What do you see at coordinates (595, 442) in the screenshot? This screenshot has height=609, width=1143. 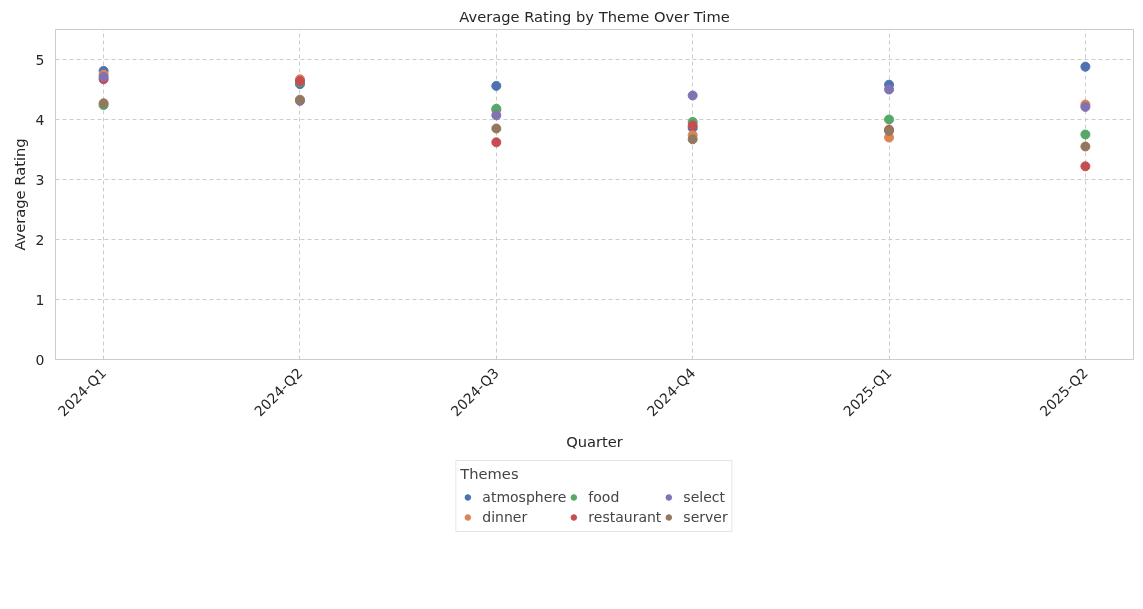 I see `x-axis-title: Quarter` at bounding box center [595, 442].